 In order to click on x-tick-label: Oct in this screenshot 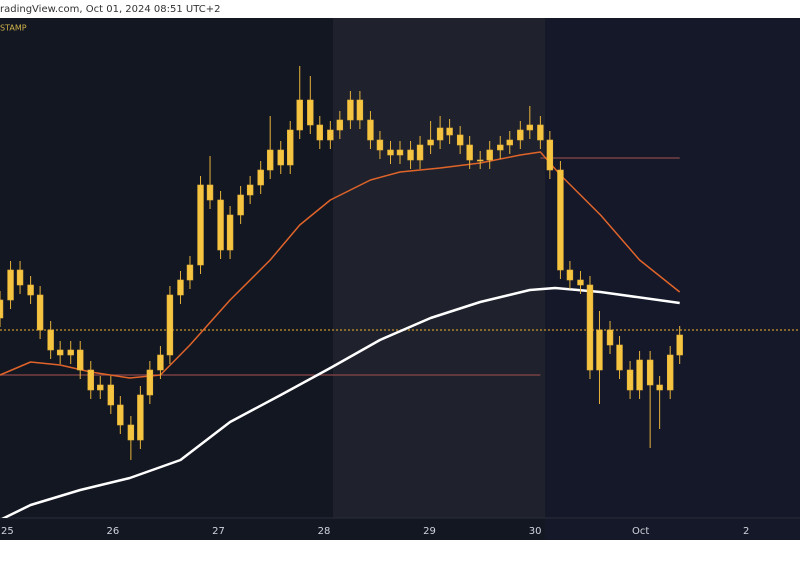, I will do `click(640, 531)`.